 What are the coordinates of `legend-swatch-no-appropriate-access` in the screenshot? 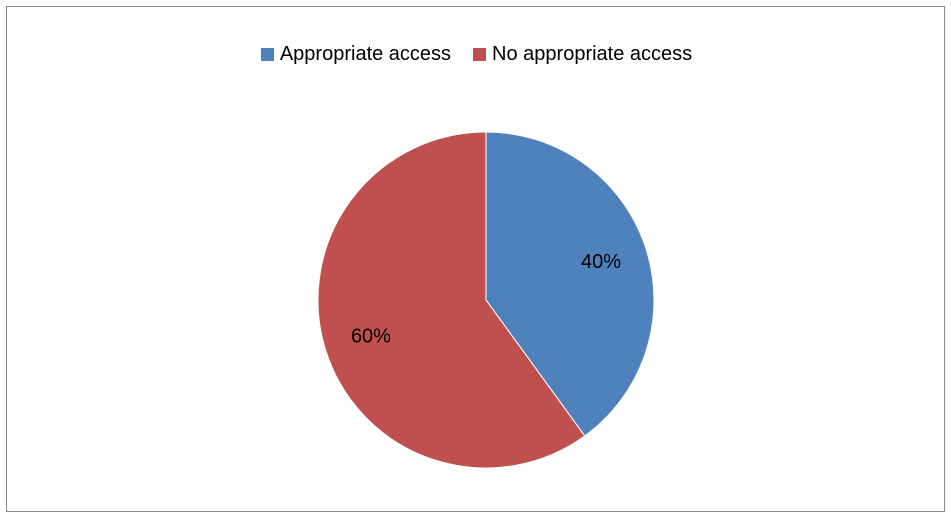 It's located at (480, 54).